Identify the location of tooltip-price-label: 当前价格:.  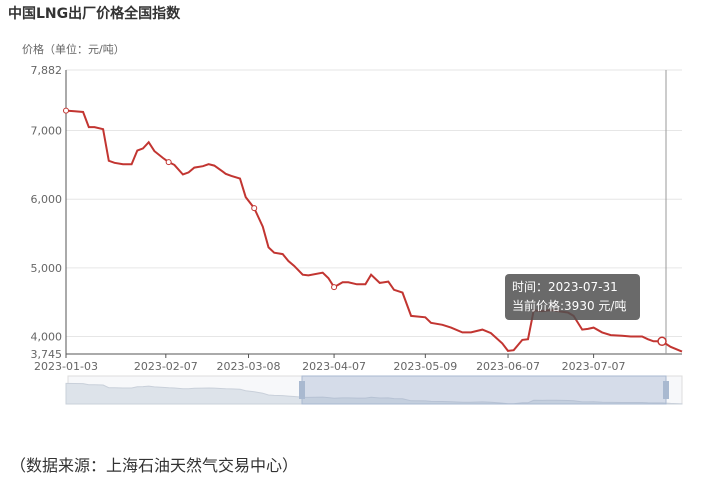
(538, 306).